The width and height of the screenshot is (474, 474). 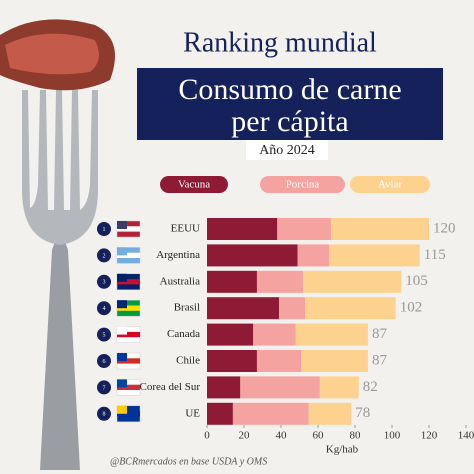 I want to click on x-tick-label: 60, so click(x=319, y=436).